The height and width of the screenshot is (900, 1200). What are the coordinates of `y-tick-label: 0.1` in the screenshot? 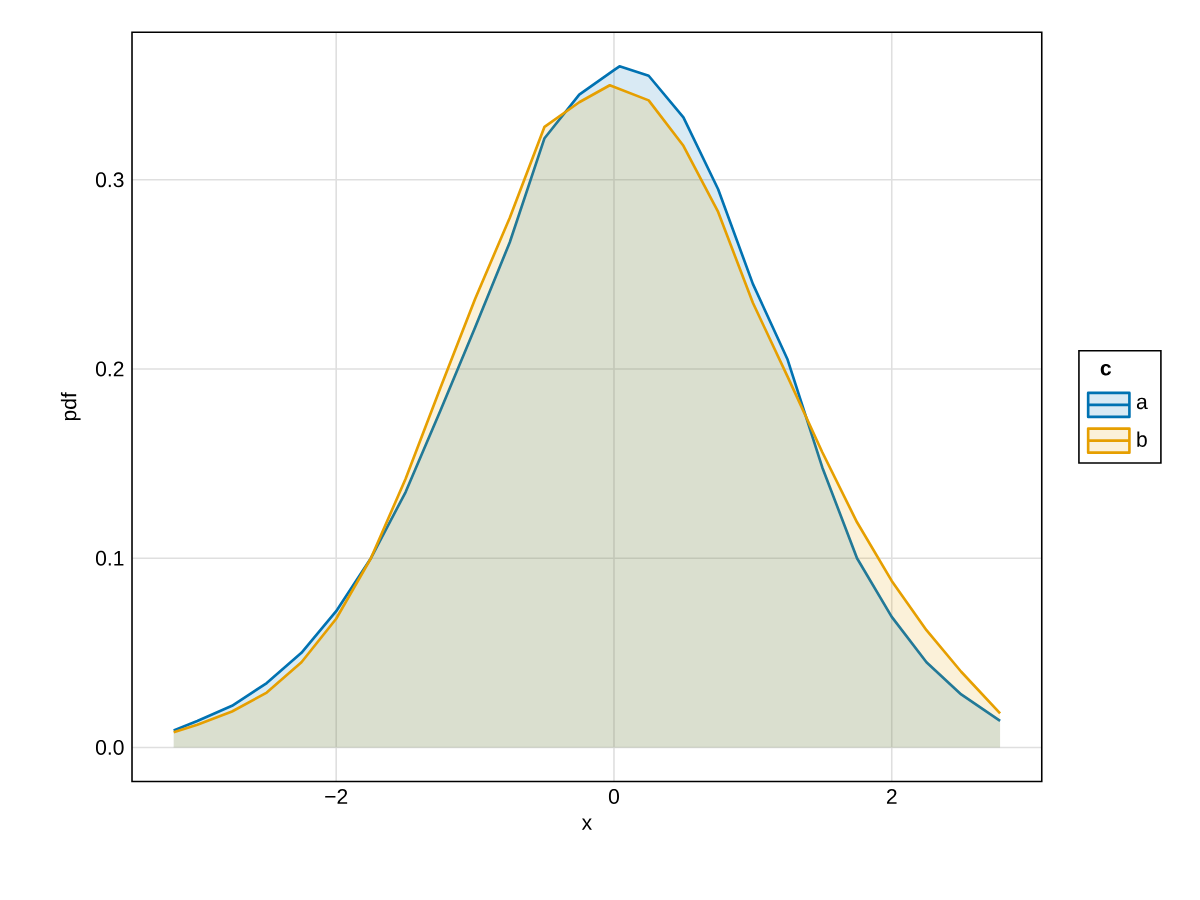 It's located at (109, 558).